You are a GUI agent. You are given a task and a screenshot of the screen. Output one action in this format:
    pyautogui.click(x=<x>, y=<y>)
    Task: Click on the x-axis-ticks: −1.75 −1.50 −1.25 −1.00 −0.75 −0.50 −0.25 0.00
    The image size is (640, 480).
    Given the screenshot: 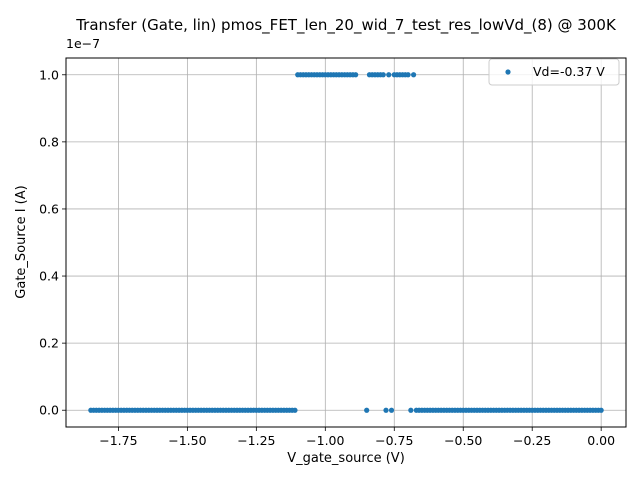 What is the action you would take?
    pyautogui.click(x=357, y=437)
    